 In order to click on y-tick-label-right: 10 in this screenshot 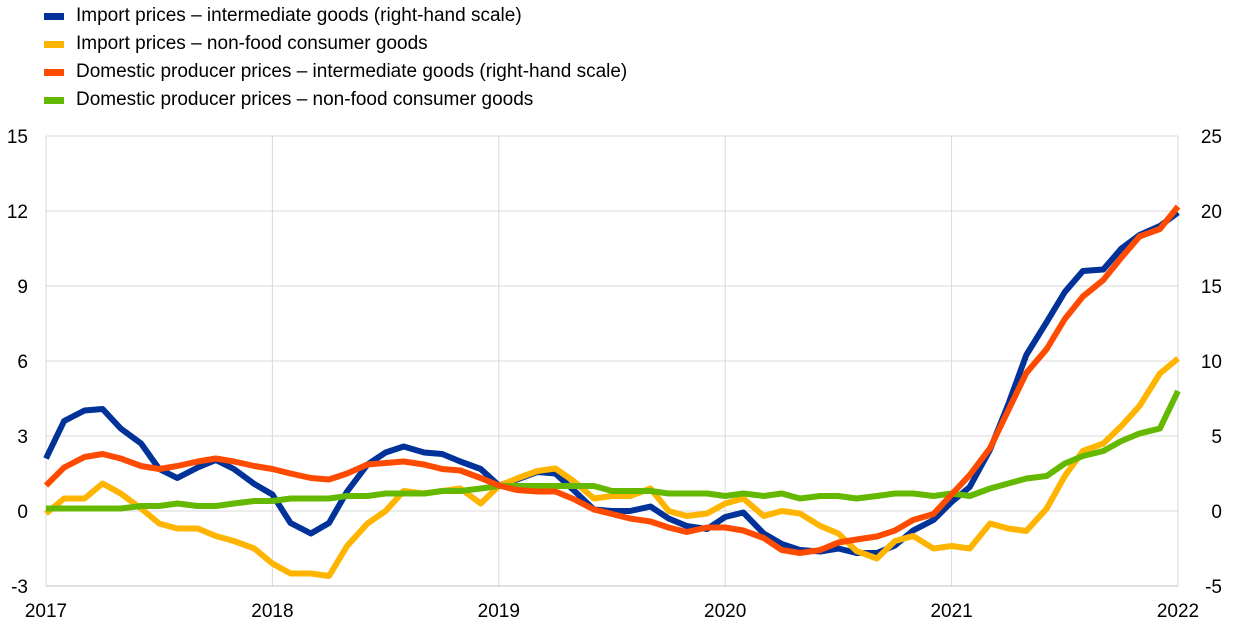, I will do `click(1211, 362)`.